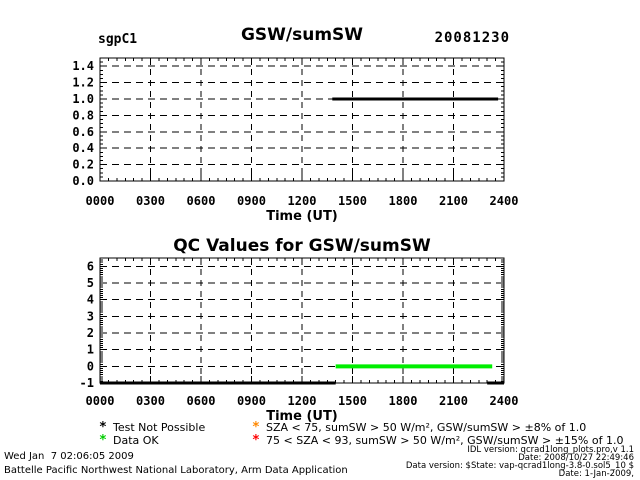 The image size is (640, 480). What do you see at coordinates (90, 283) in the screenshot?
I see `svg-text: 5` at bounding box center [90, 283].